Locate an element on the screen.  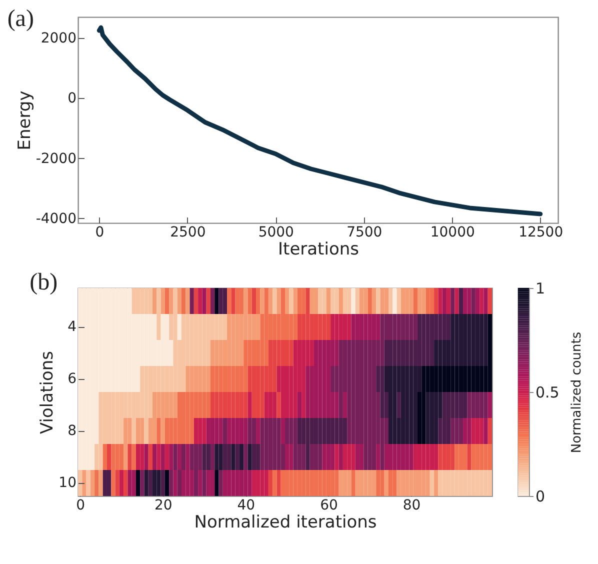
x-tick-label: 0 is located at coordinates (99, 232).